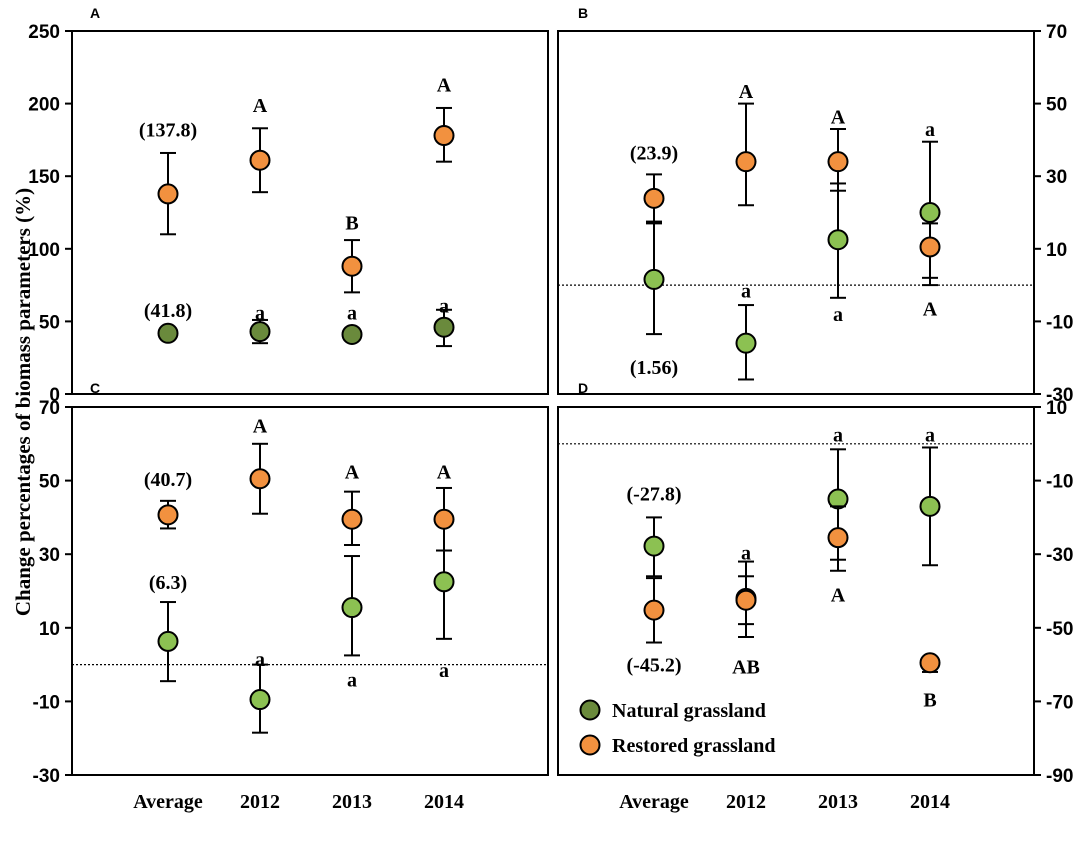  Describe the element at coordinates (654, 666) in the screenshot. I see `annotation-label: (-45.2)` at that location.